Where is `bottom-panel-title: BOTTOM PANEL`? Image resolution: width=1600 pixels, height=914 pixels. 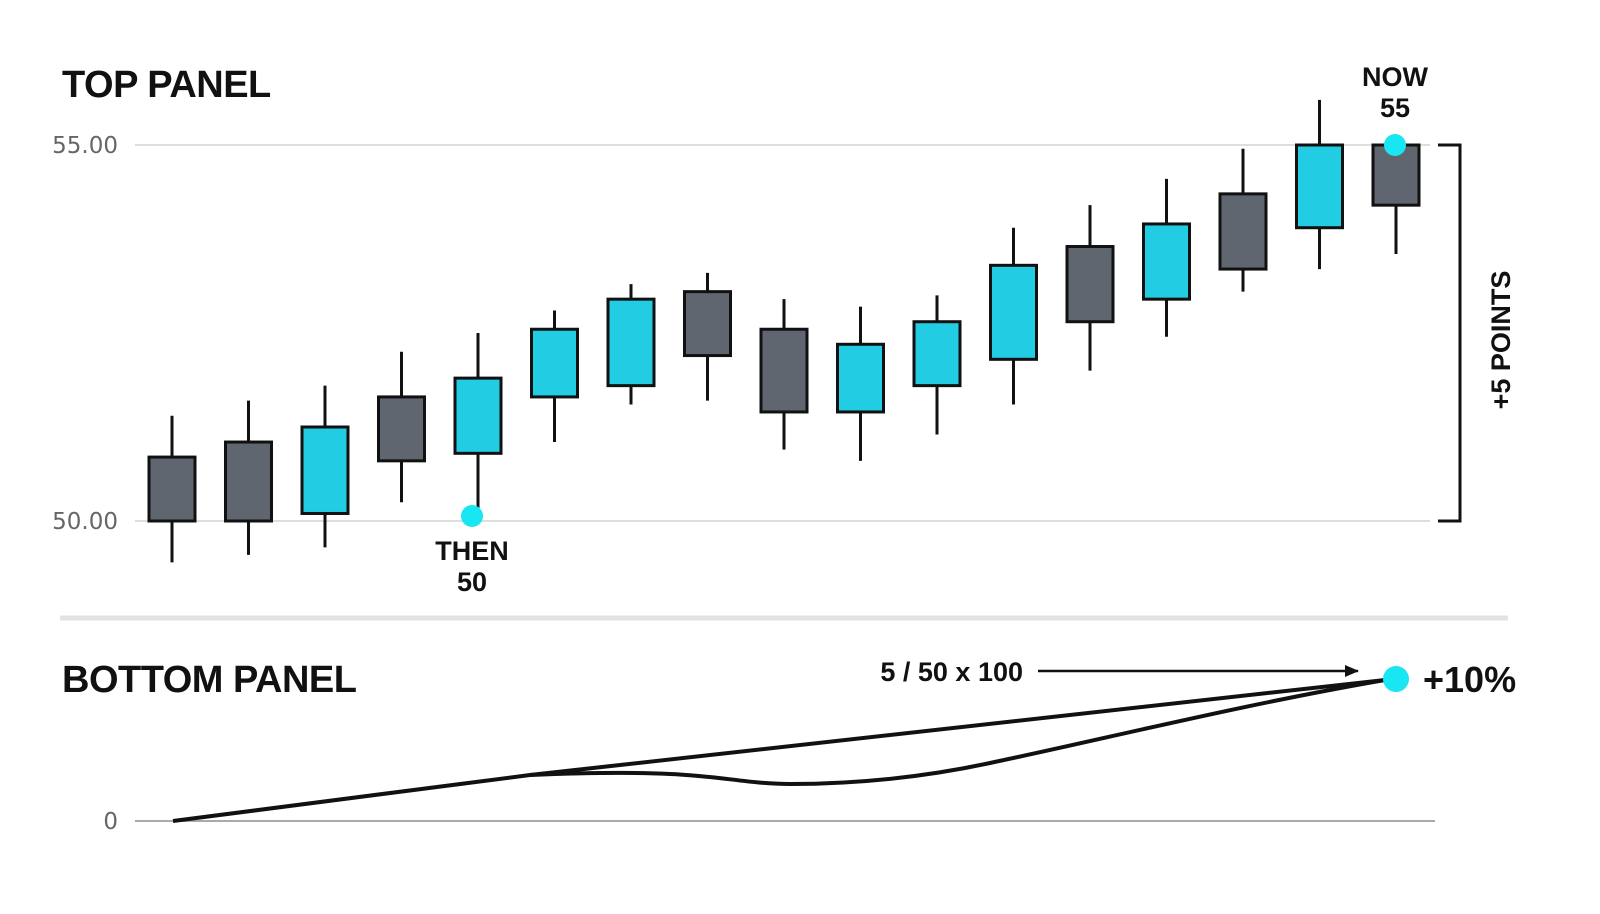 bottom-panel-title: BOTTOM PANEL is located at coordinates (209, 680).